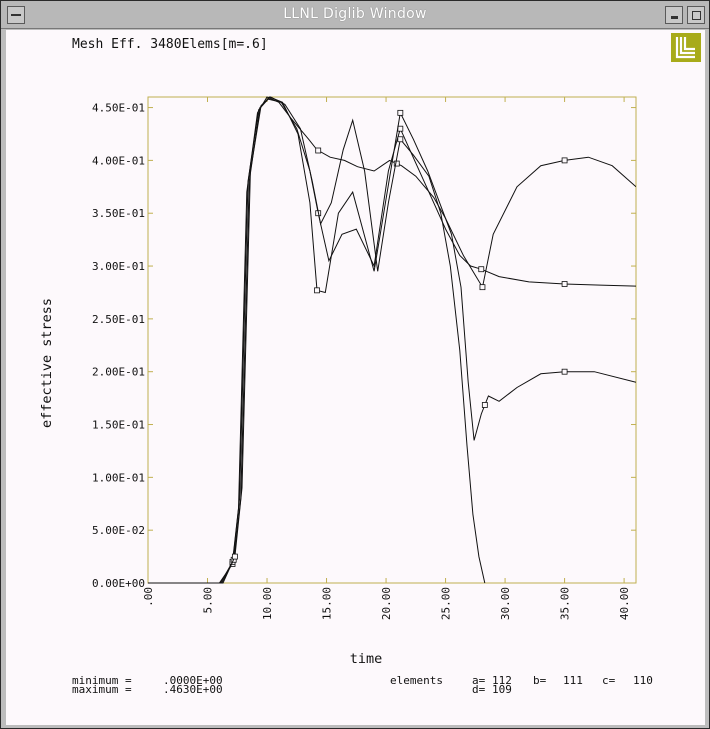  Describe the element at coordinates (118, 477) in the screenshot. I see `y-tick-label: 1.00E-01` at that location.